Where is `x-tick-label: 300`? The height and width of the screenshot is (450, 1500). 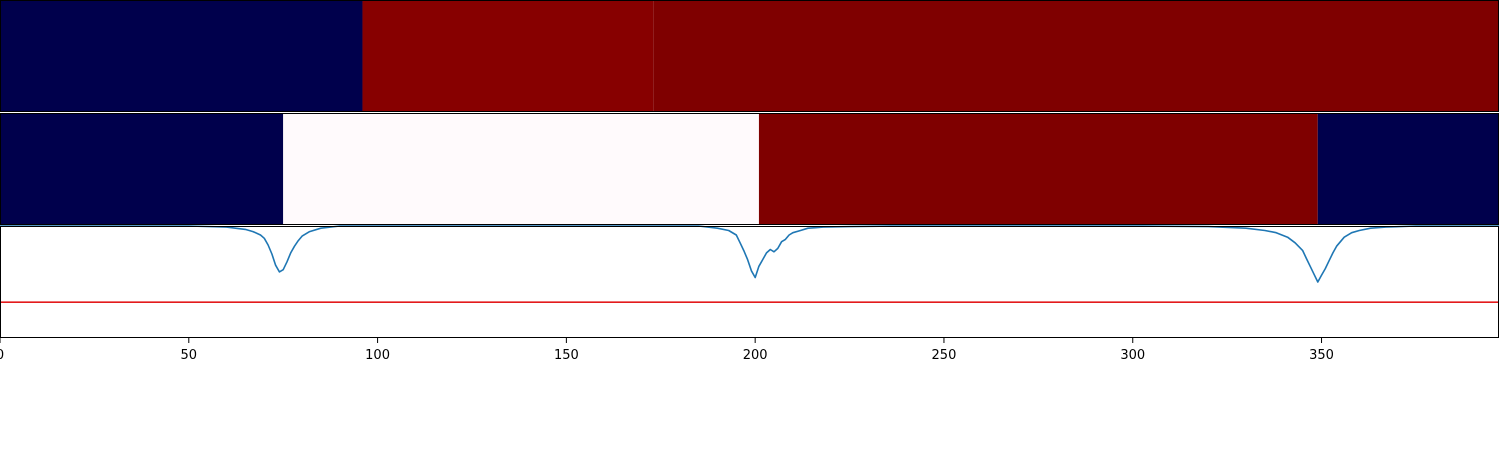 x-tick-label: 300 is located at coordinates (1132, 355).